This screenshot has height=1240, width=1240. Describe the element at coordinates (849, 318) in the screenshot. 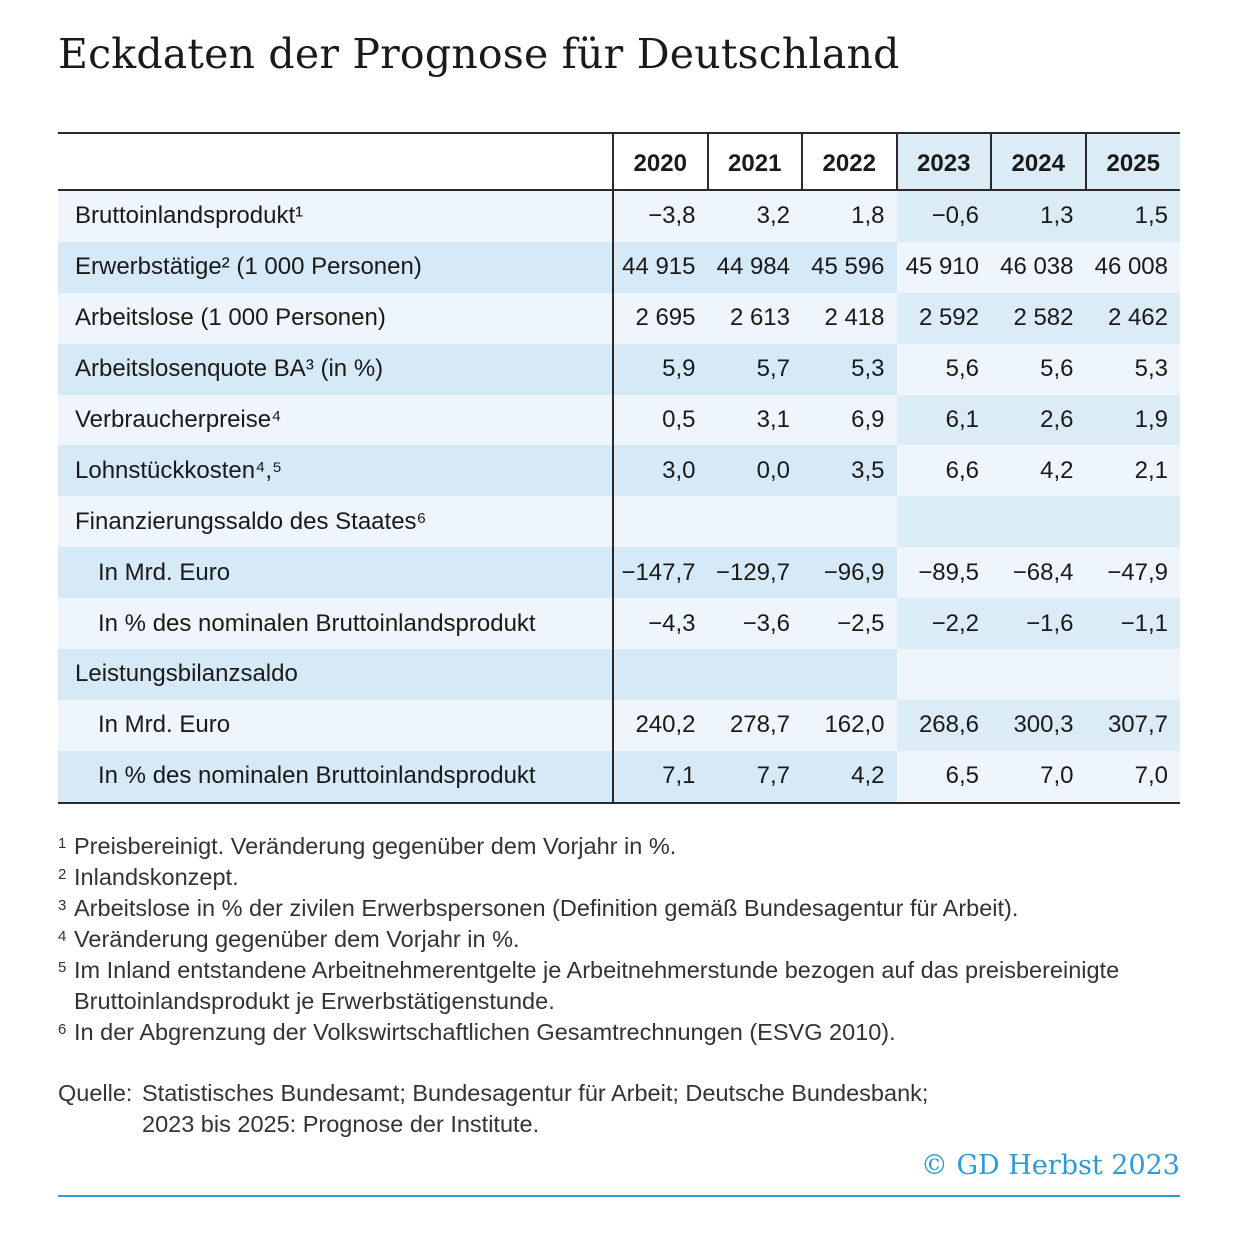

I see `value-cell: 2 418` at that location.